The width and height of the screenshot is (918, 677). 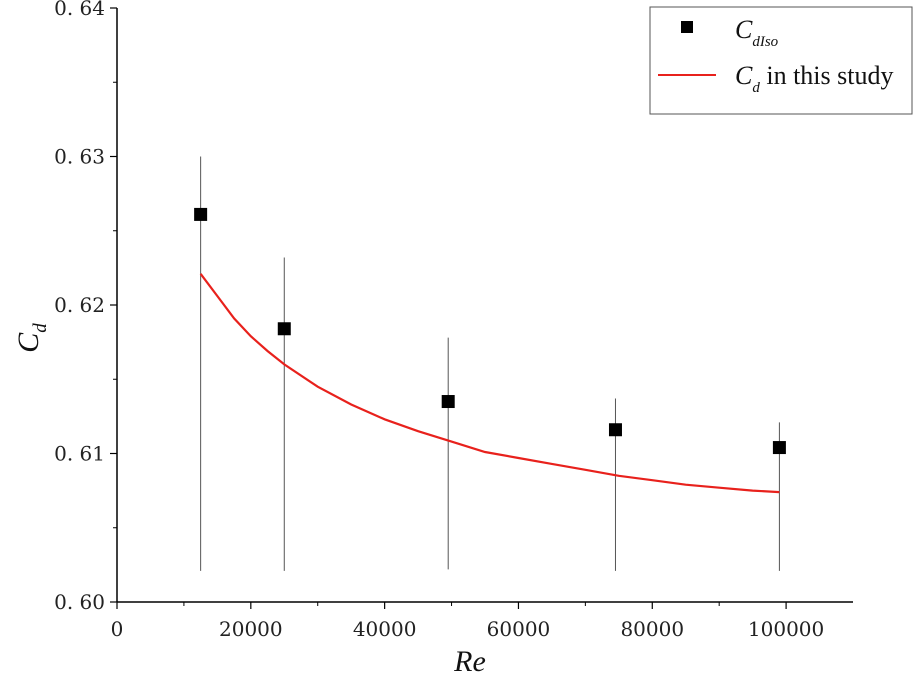 I want to click on svg-text: Cd, so click(x=31, y=338).